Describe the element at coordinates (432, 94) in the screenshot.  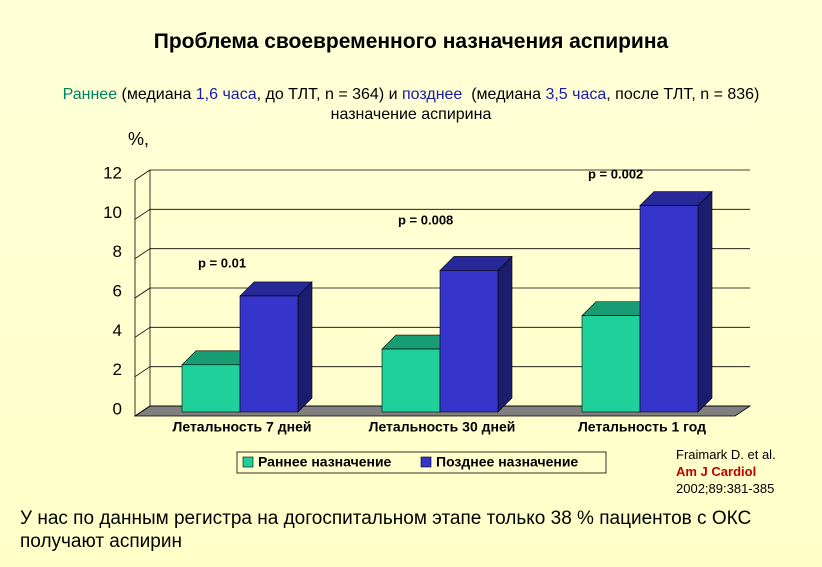
I see `subtitle-part: позднее` at that location.